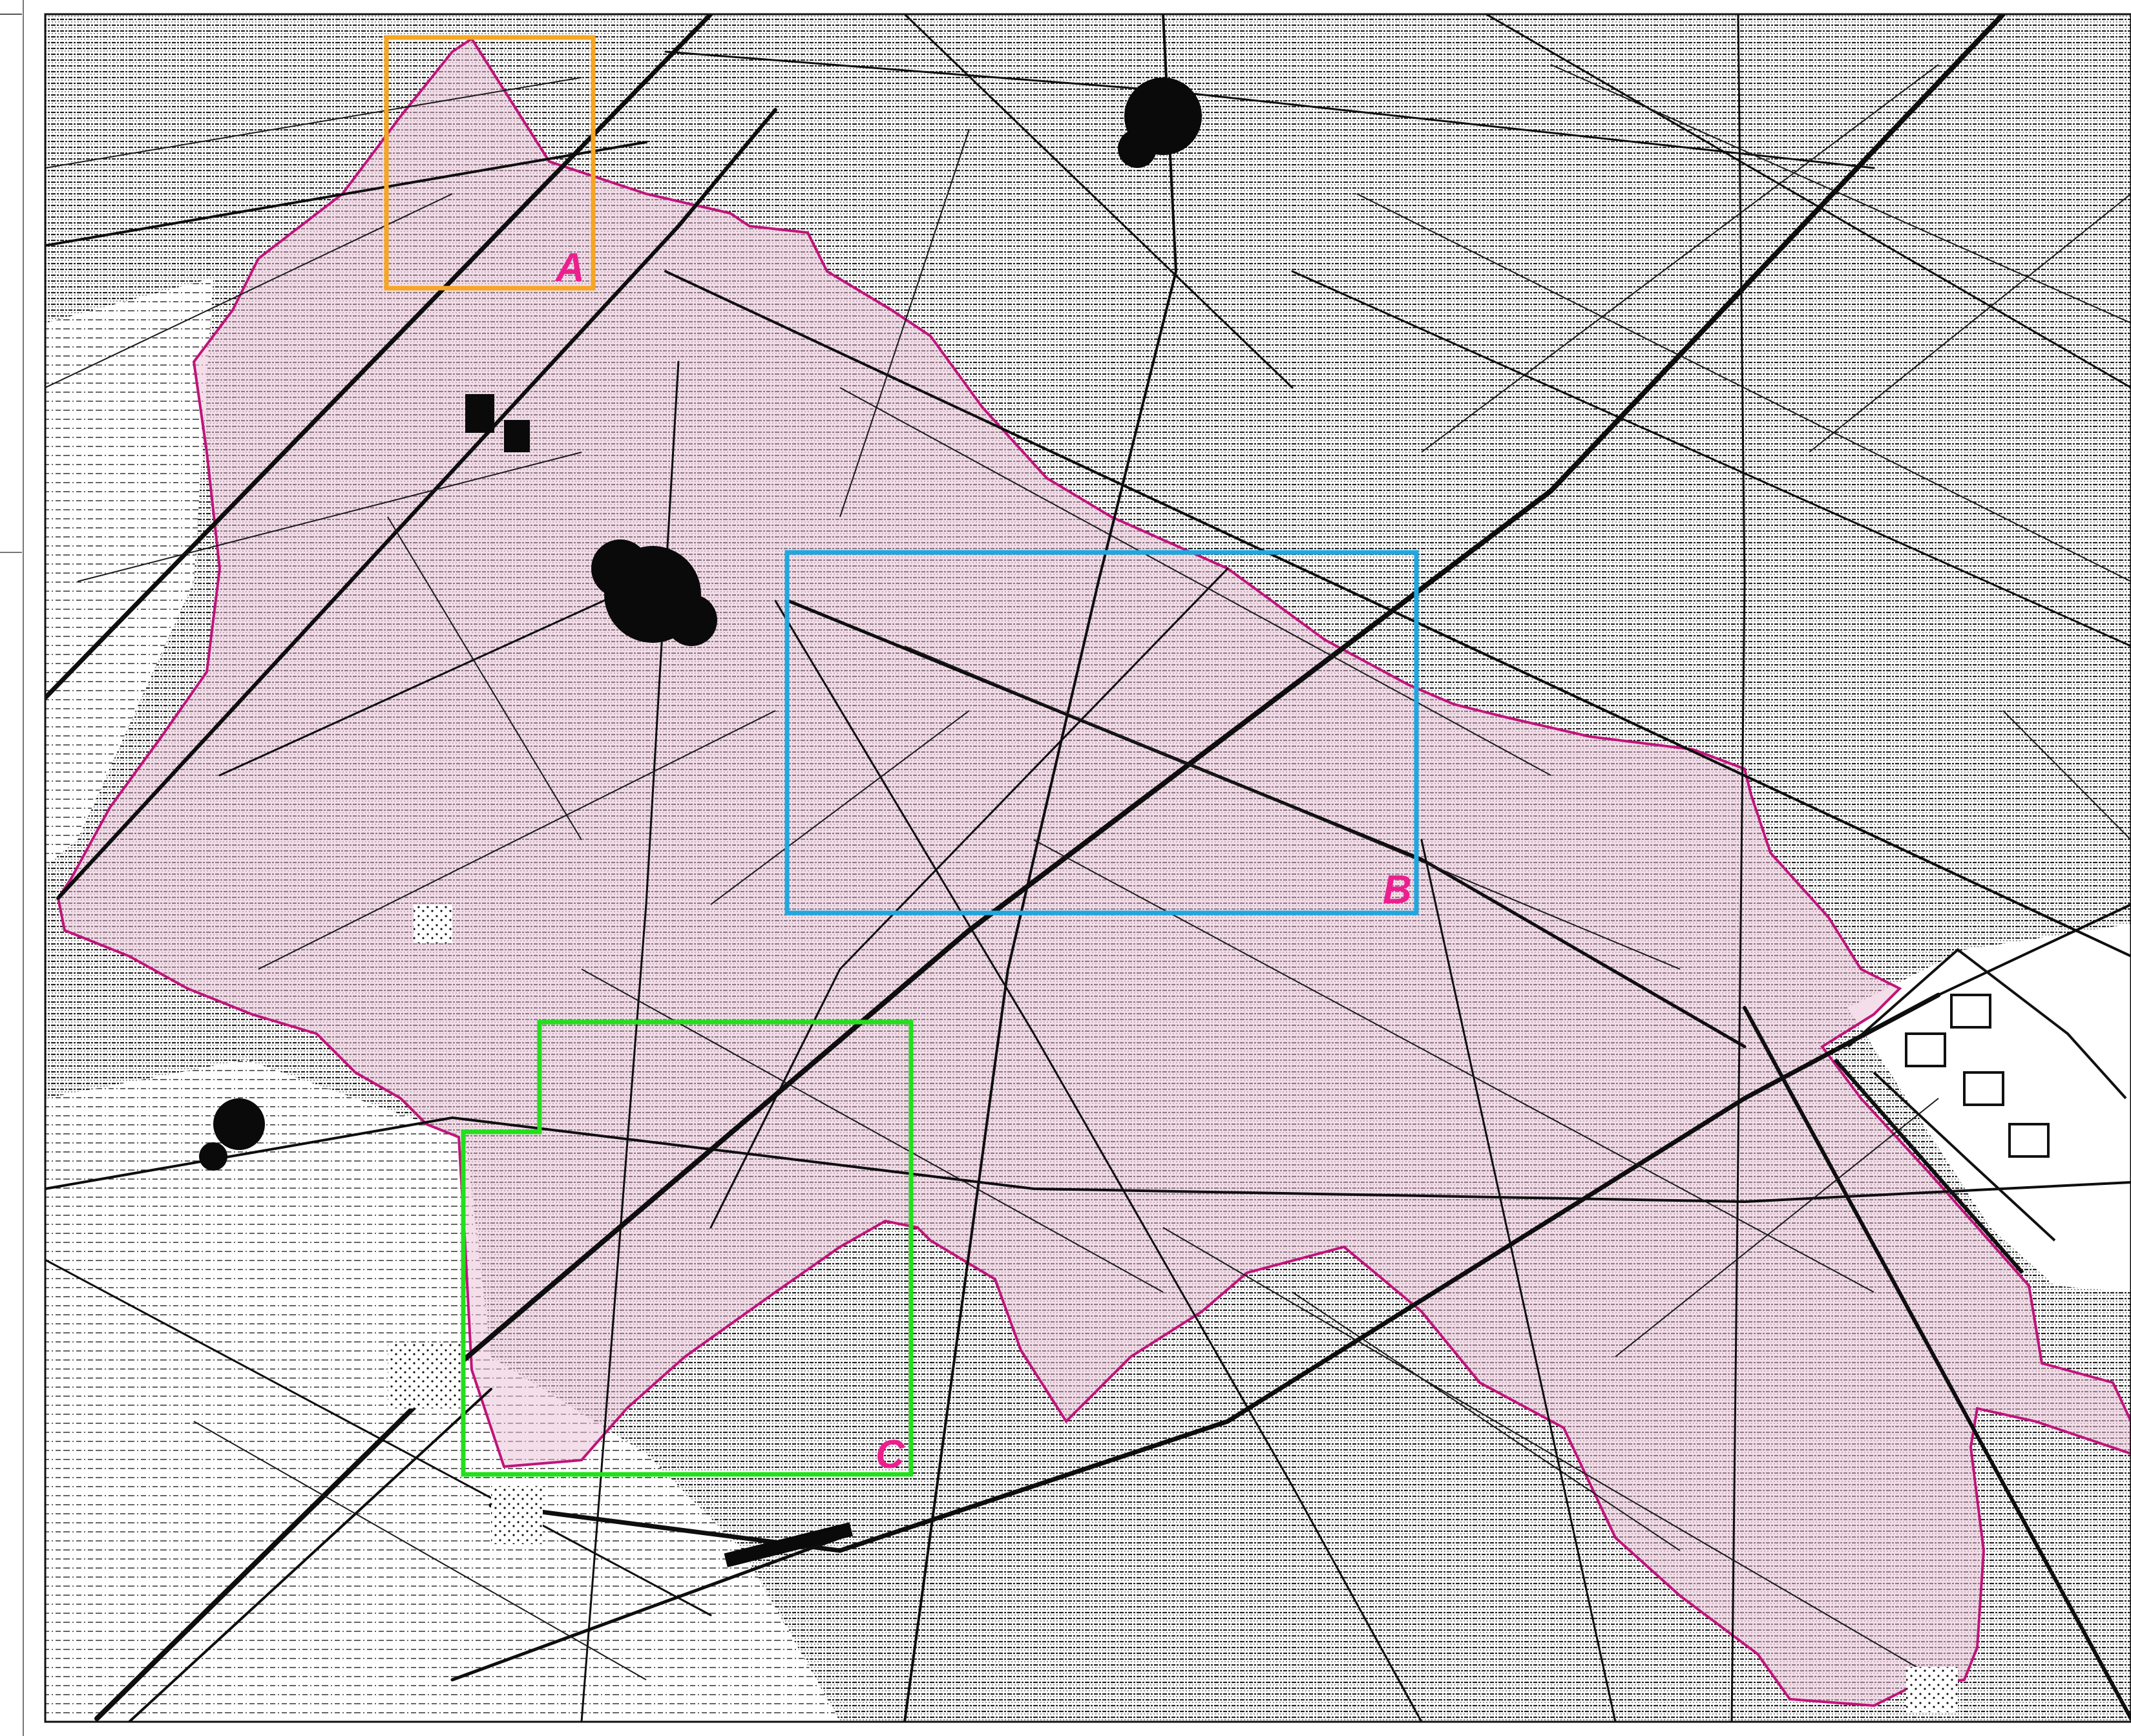  What do you see at coordinates (1398, 890) in the screenshot?
I see `region-label-b: B` at bounding box center [1398, 890].